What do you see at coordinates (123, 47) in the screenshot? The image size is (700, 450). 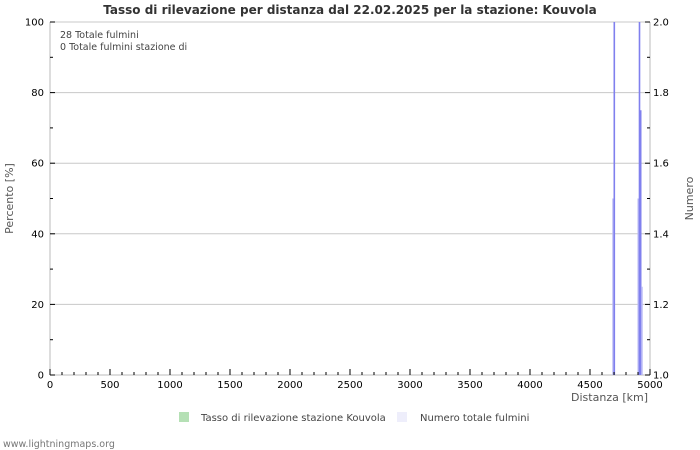 I see `info-line: 0 Totale fulmini stazione di` at bounding box center [123, 47].